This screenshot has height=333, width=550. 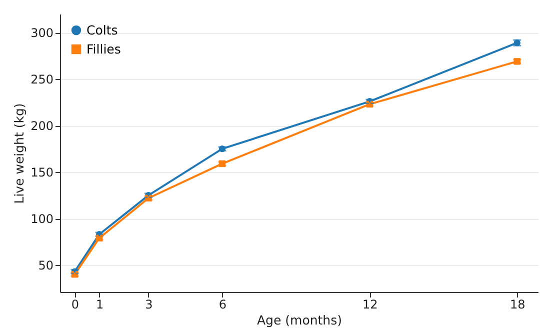 What do you see at coordinates (42, 33) in the screenshot?
I see `y-tick-label: 300` at bounding box center [42, 33].